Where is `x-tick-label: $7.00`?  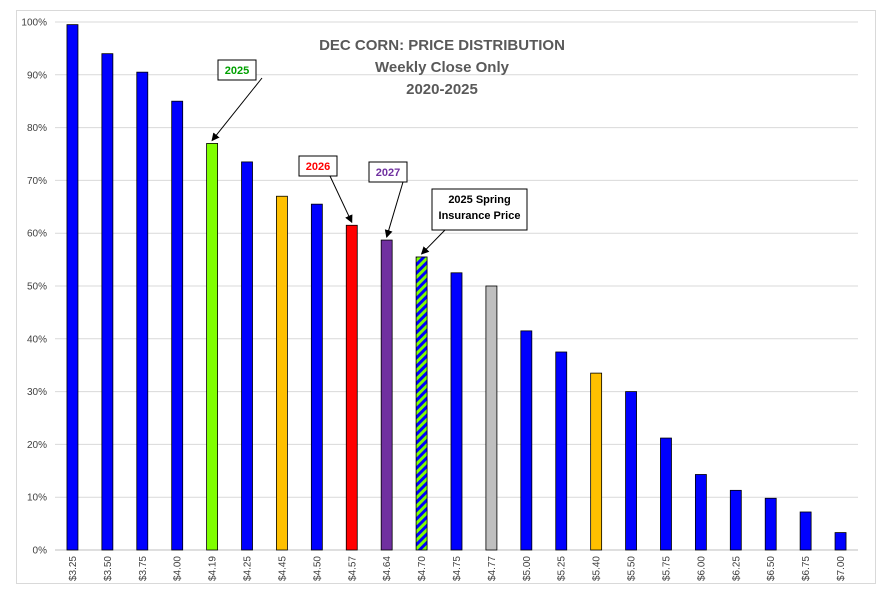
x-tick-label: $7.00 is located at coordinates (841, 568).